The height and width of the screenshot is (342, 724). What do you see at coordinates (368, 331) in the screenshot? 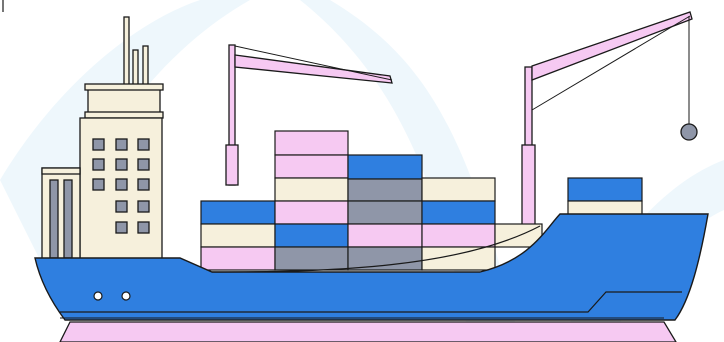
I see `waterline-band` at bounding box center [368, 331].